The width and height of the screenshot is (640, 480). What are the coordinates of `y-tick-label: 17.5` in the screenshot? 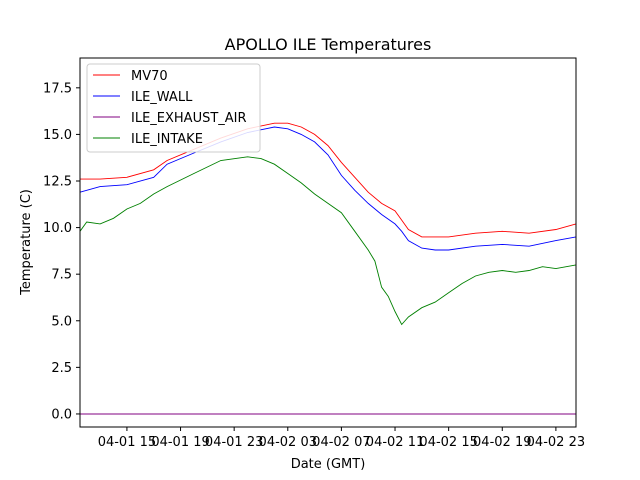 It's located at (57, 88).